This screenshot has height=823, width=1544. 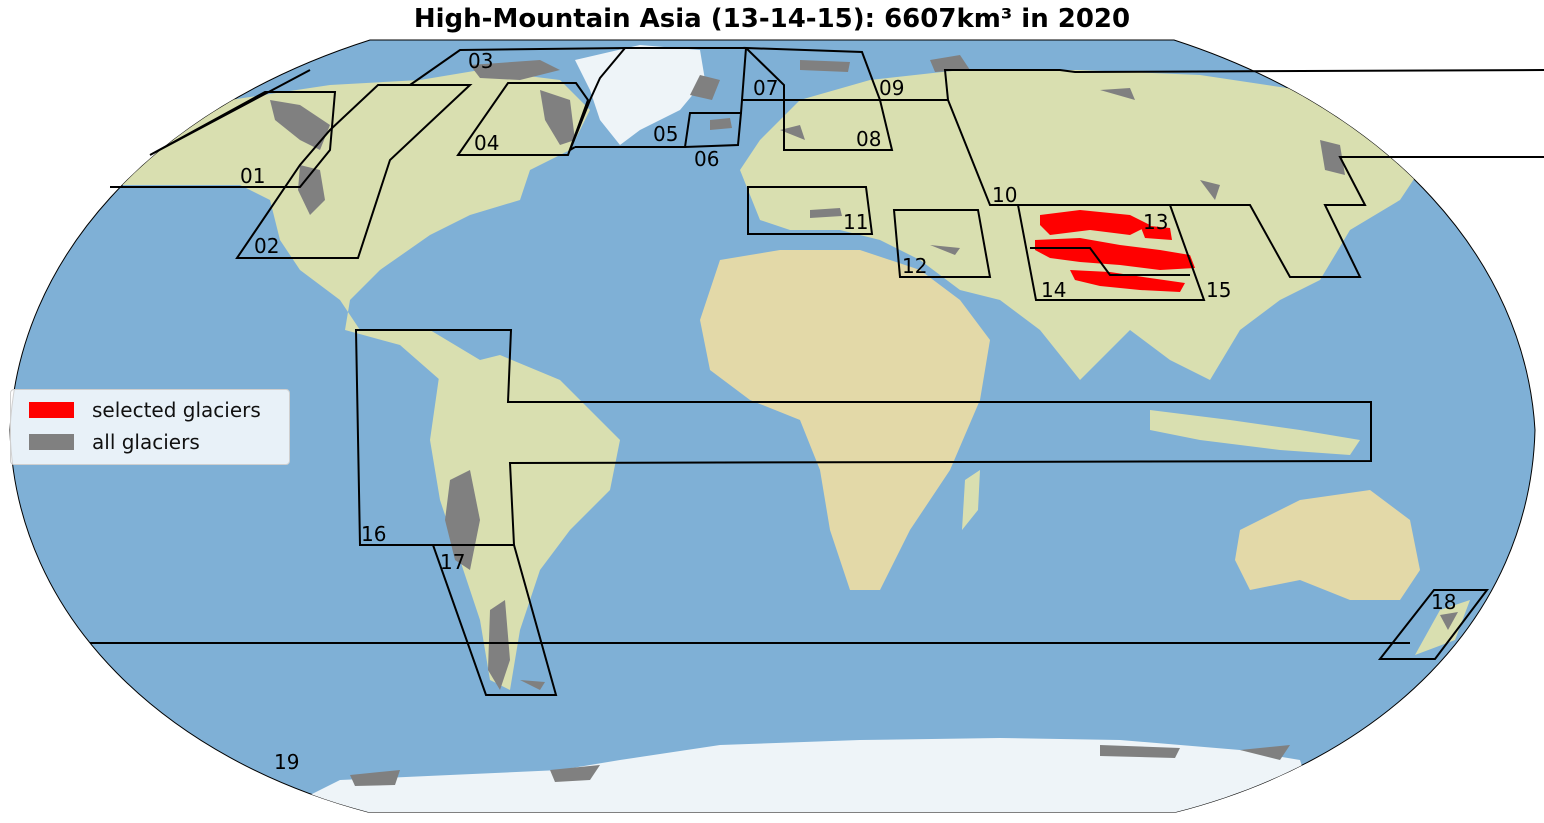 I want to click on australia-landmass, so click(x=1327, y=545).